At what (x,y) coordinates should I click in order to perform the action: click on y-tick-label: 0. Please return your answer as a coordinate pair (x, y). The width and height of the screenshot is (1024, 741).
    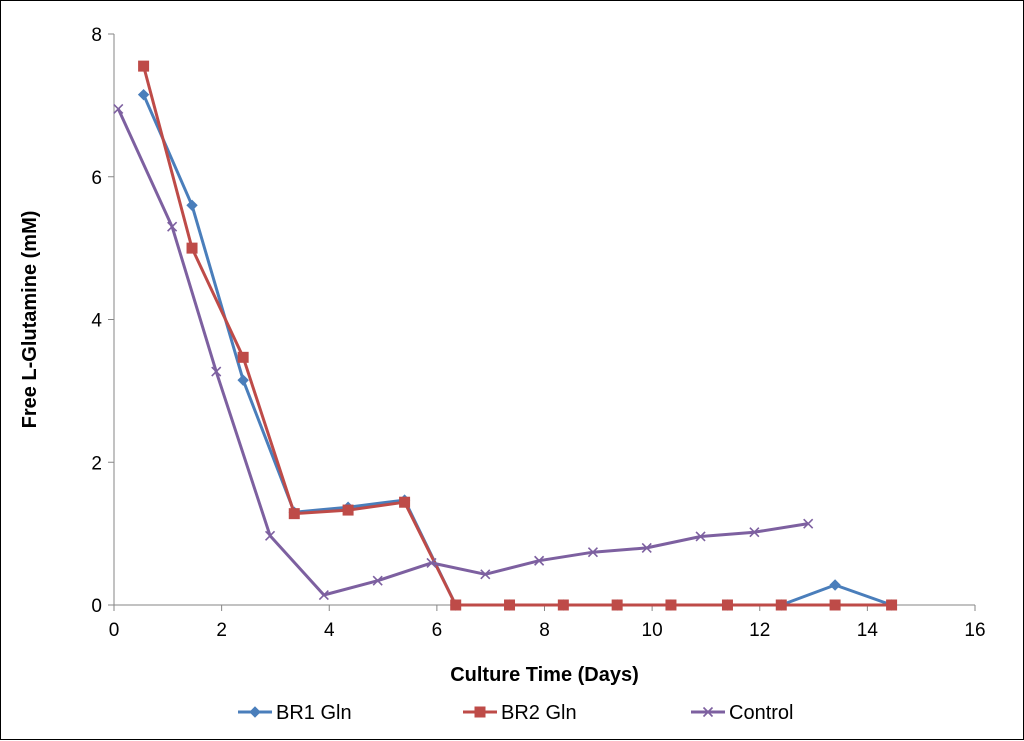
    Looking at the image, I should click on (96, 606).